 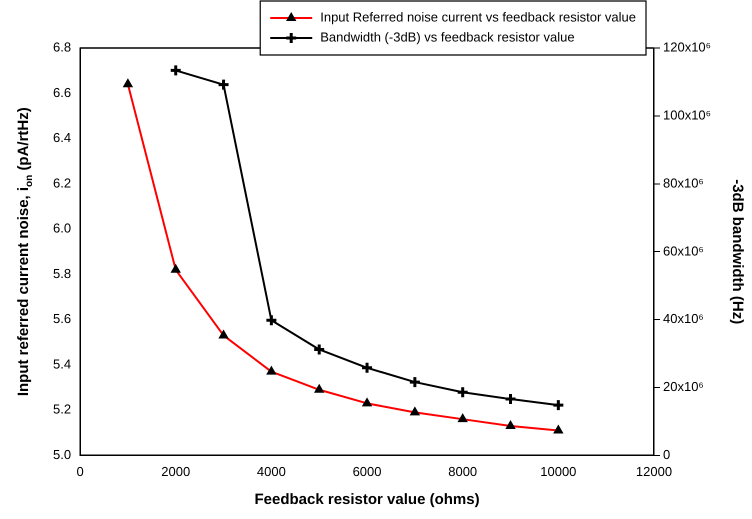 What do you see at coordinates (62, 92) in the screenshot?
I see `y-tick-label: 6.6` at bounding box center [62, 92].